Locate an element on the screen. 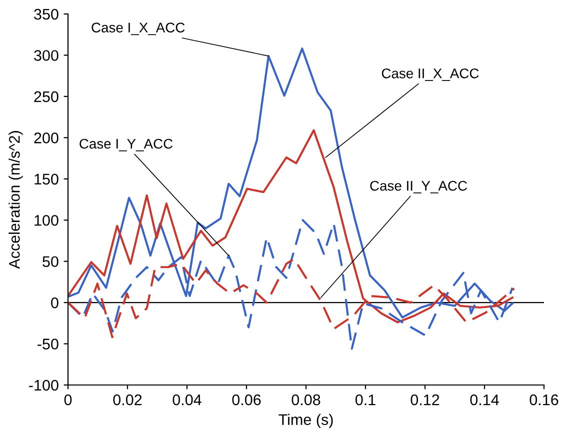 The image size is (564, 431). annotation: Case II_Y_ACC is located at coordinates (418, 187).